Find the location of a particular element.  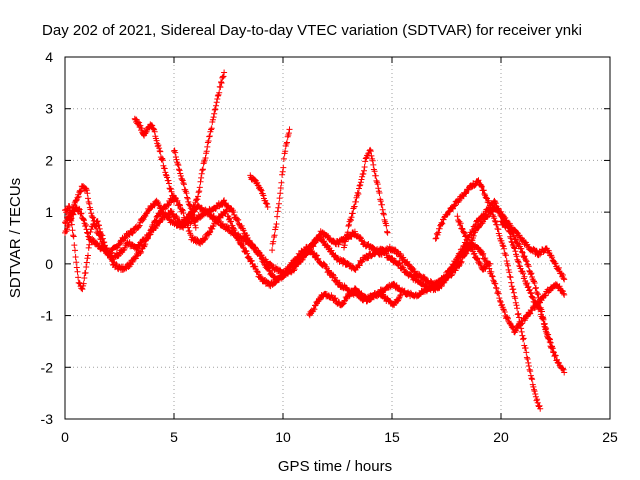

x-tick-label: 20 is located at coordinates (501, 437).